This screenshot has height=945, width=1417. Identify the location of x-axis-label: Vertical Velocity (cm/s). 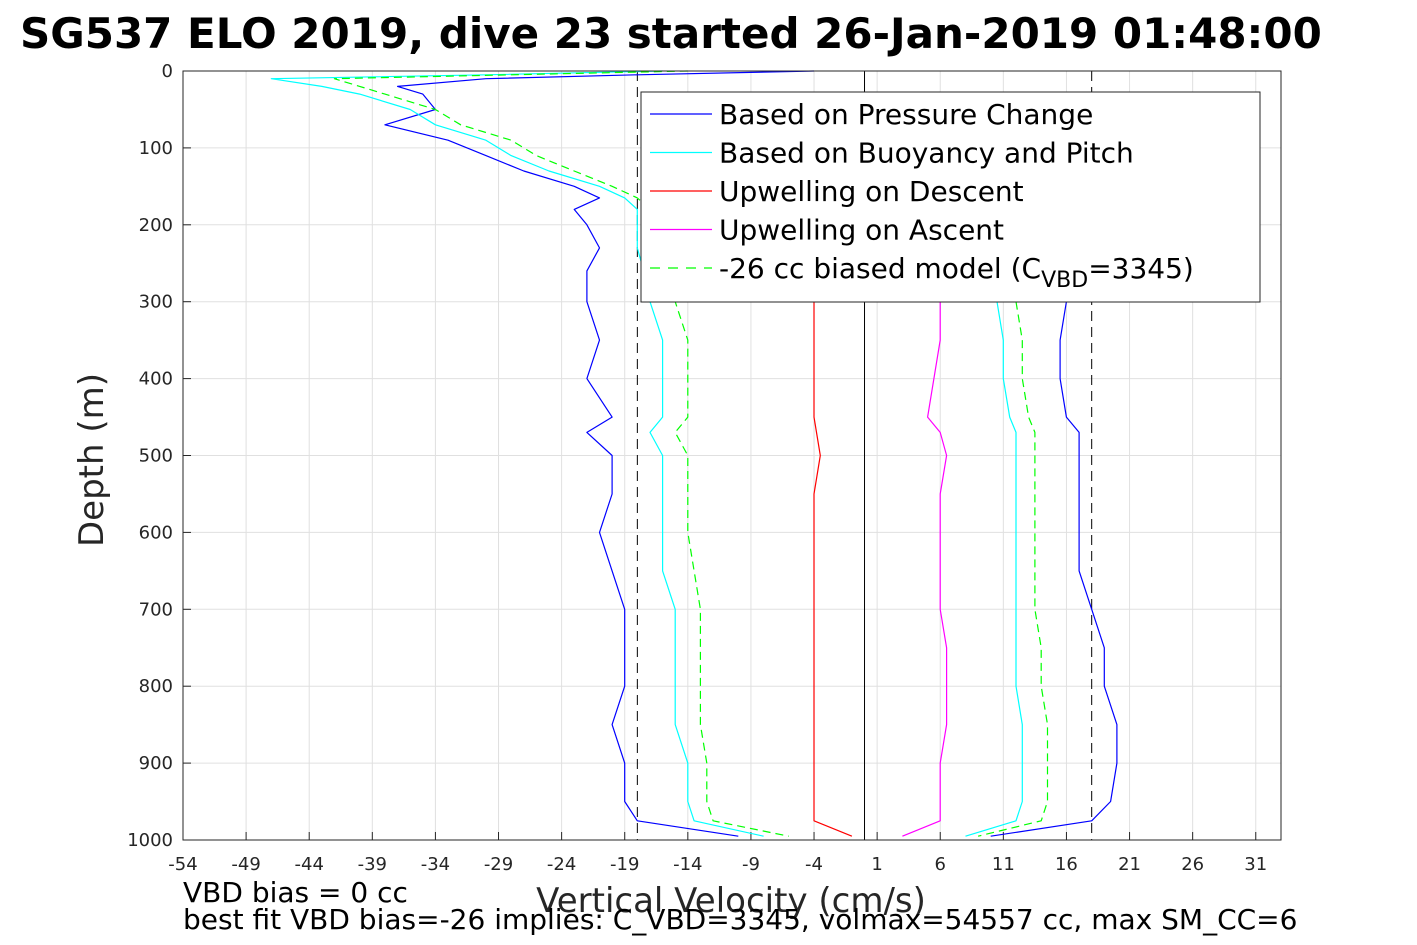
(731, 901).